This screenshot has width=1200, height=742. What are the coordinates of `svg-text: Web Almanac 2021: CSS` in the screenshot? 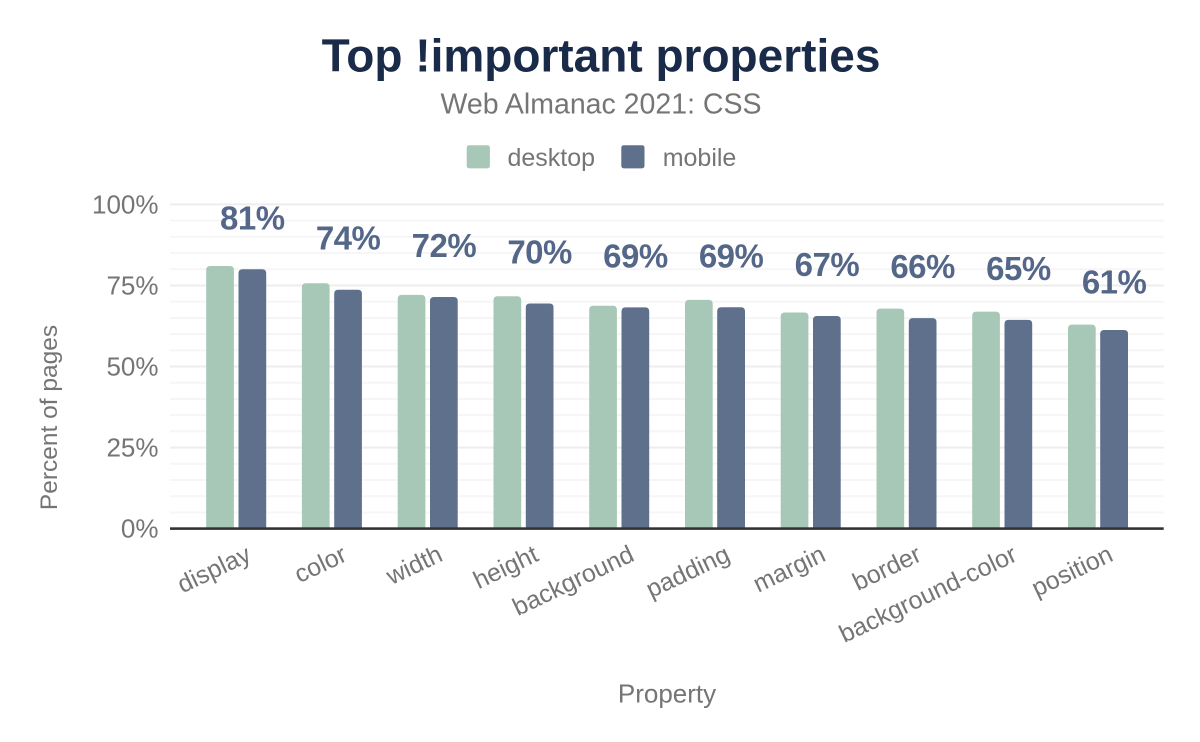 It's located at (600, 105).